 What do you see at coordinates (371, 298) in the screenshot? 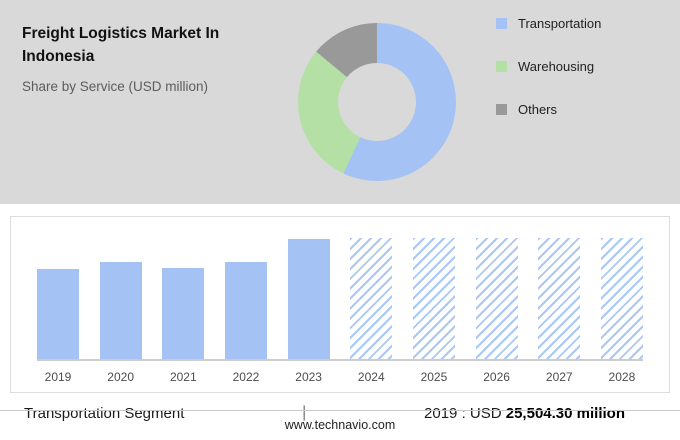
I see `bar-2024` at bounding box center [371, 298].